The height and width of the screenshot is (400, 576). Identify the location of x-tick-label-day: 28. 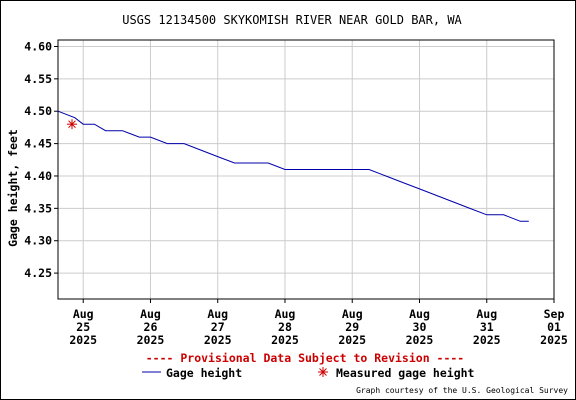
(285, 327).